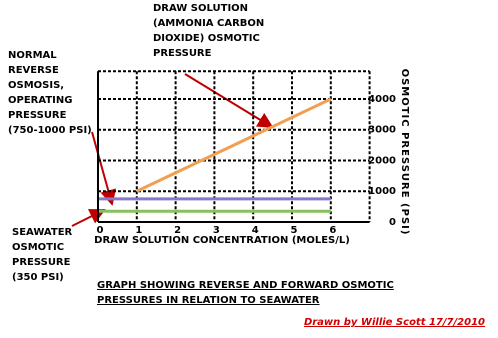 The width and height of the screenshot is (498, 338). Describe the element at coordinates (50, 130) in the screenshot. I see `annotation: (750-1000 PSI)` at that location.